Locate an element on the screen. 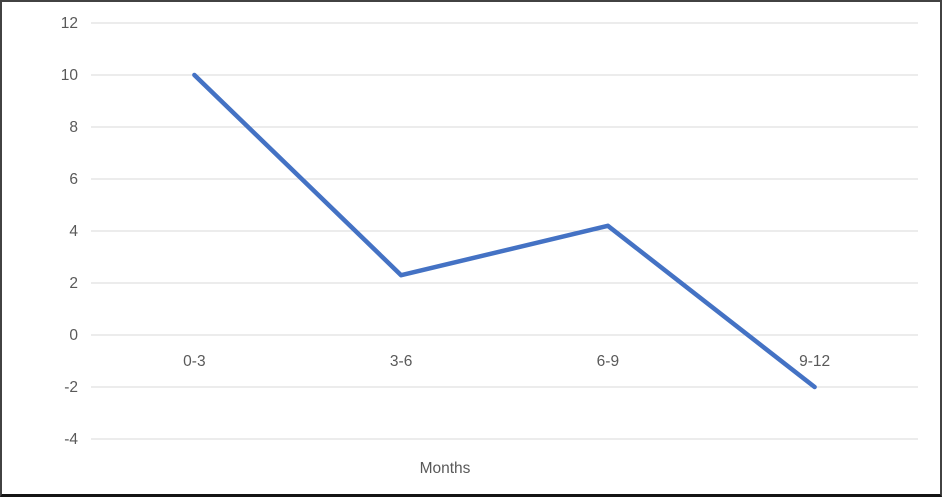 The height and width of the screenshot is (497, 942). x-tick-label: 9-12 is located at coordinates (814, 361).